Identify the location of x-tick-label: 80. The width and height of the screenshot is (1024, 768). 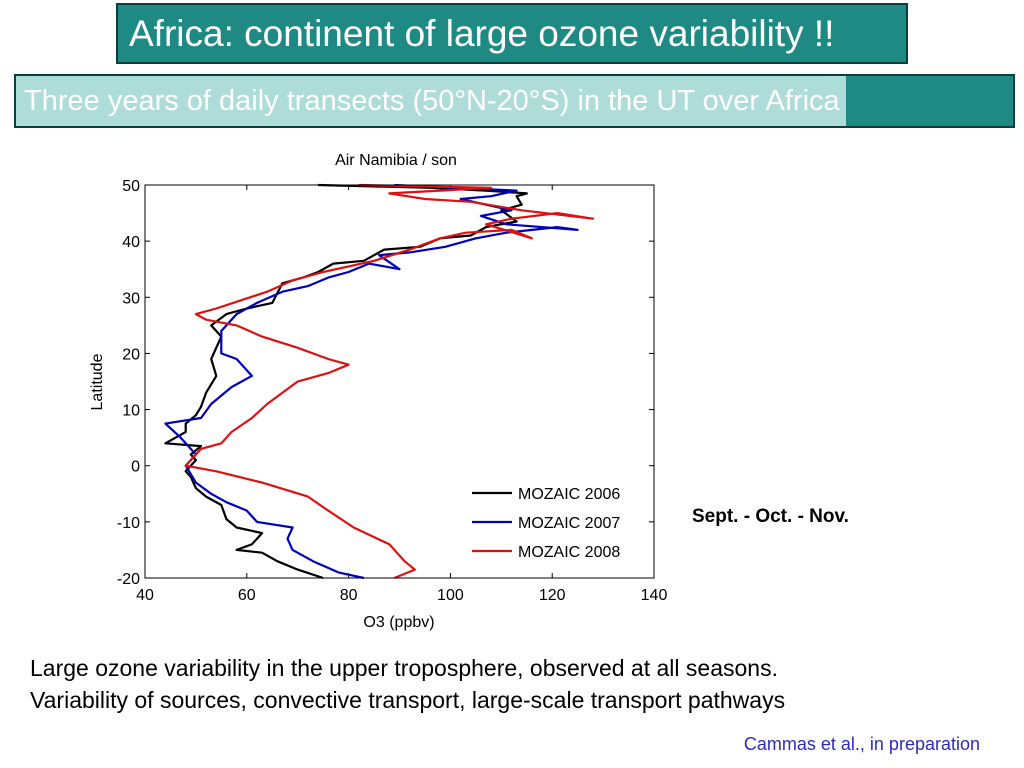
(349, 595).